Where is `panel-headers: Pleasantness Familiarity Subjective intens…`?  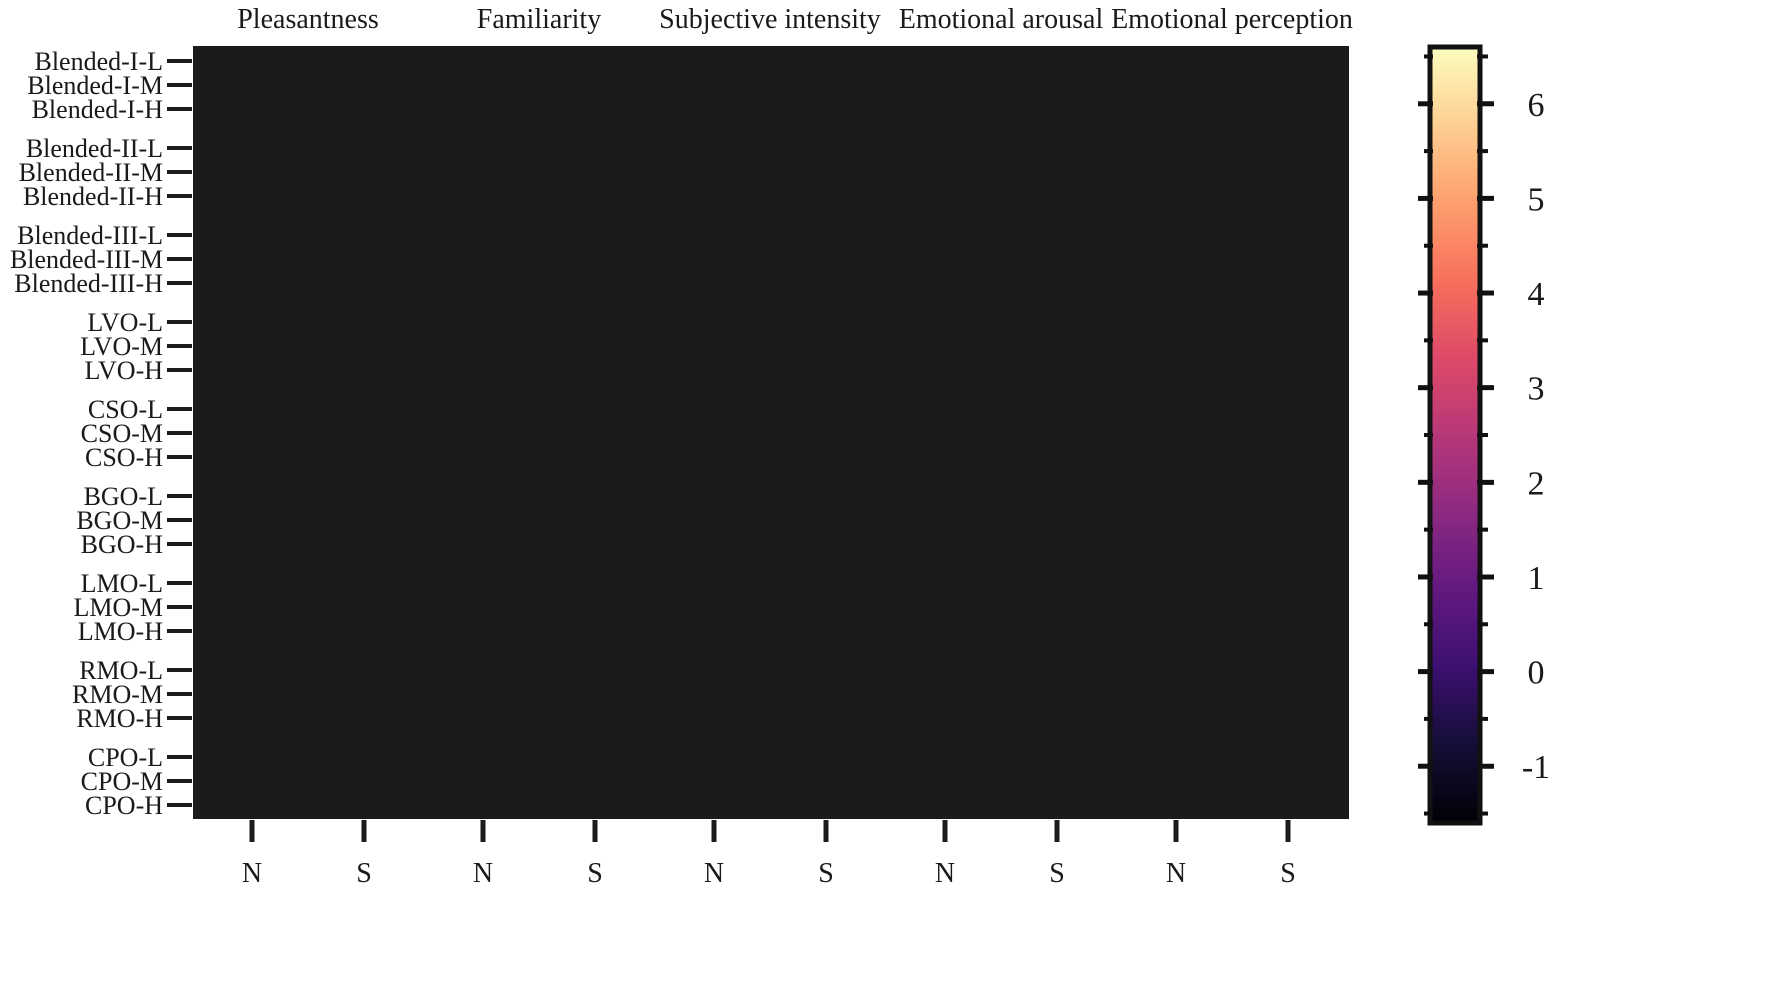
panel-headers: Pleasantness Familiarity Subjective intens… is located at coordinates (795, 19).